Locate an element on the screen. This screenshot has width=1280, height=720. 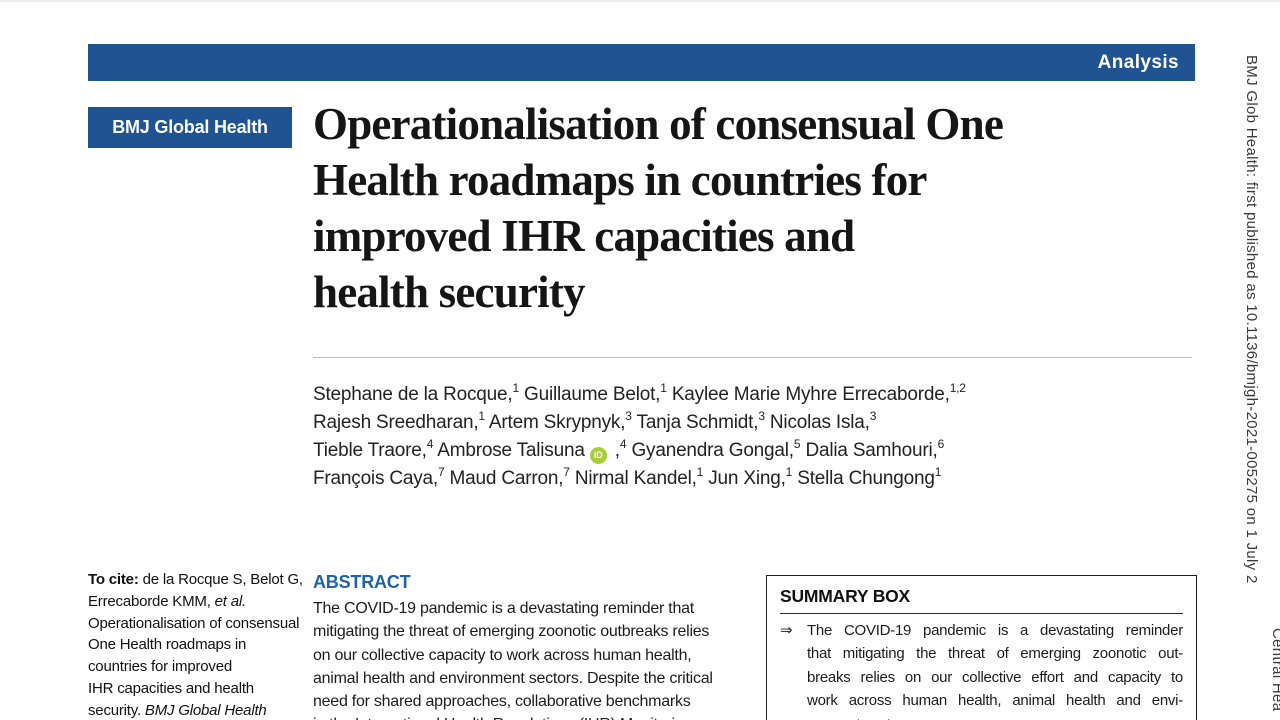
text-segment: de la Rocque S, Belot G, is located at coordinates (222, 579).